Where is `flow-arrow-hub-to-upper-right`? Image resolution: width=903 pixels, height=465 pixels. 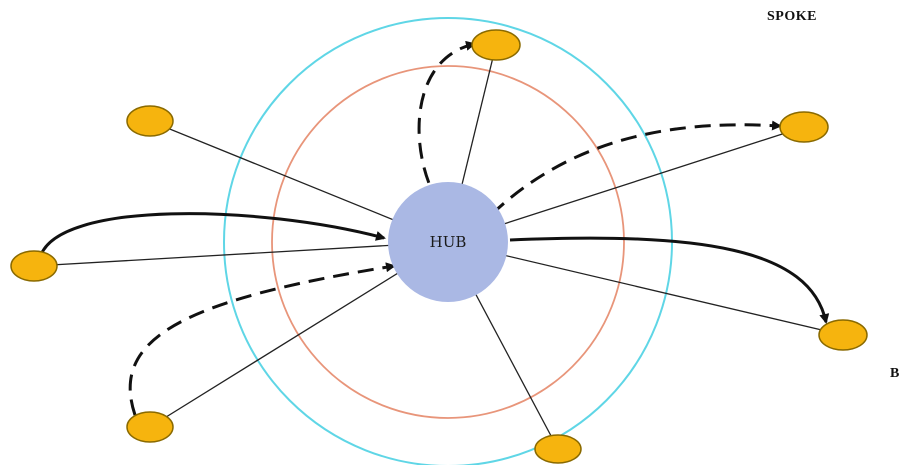
flow-arrow-hub-to-upper-right is located at coordinates (636, 168).